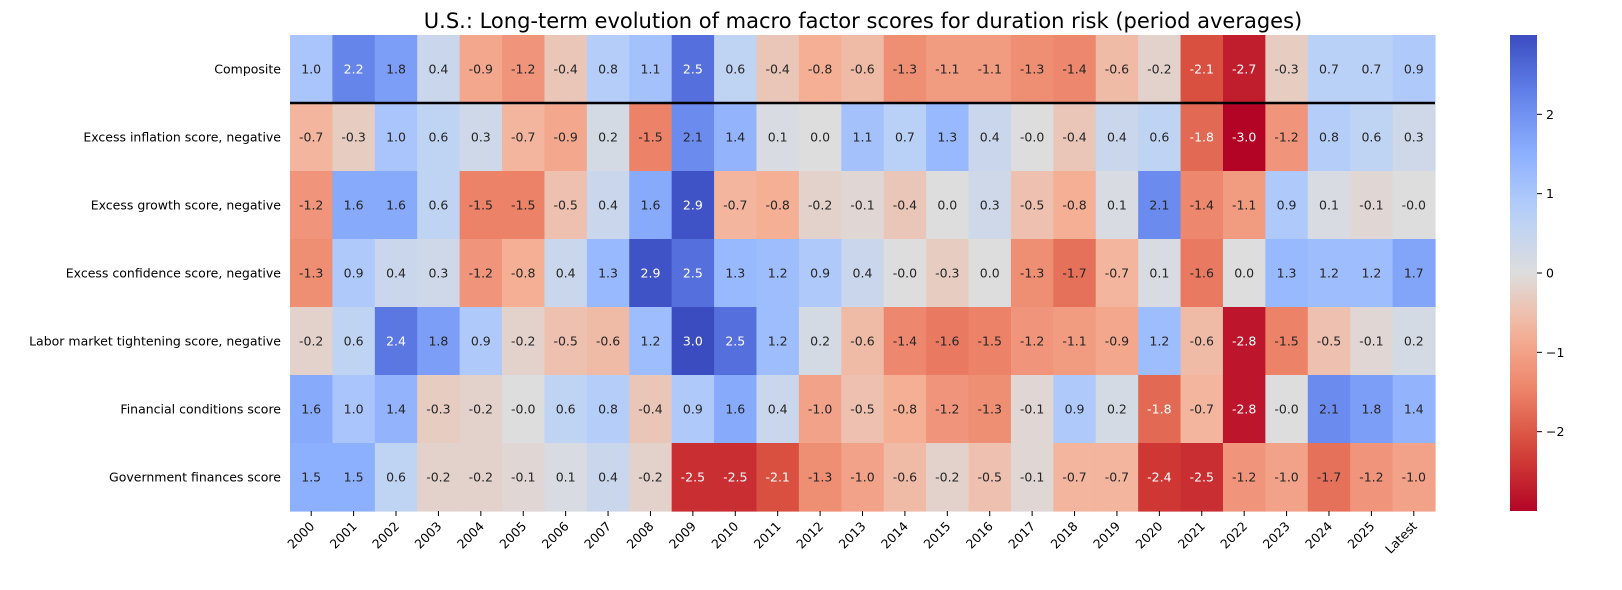 The height and width of the screenshot is (590, 1622). Describe the element at coordinates (1523, 273) in the screenshot. I see `colorbar` at that location.